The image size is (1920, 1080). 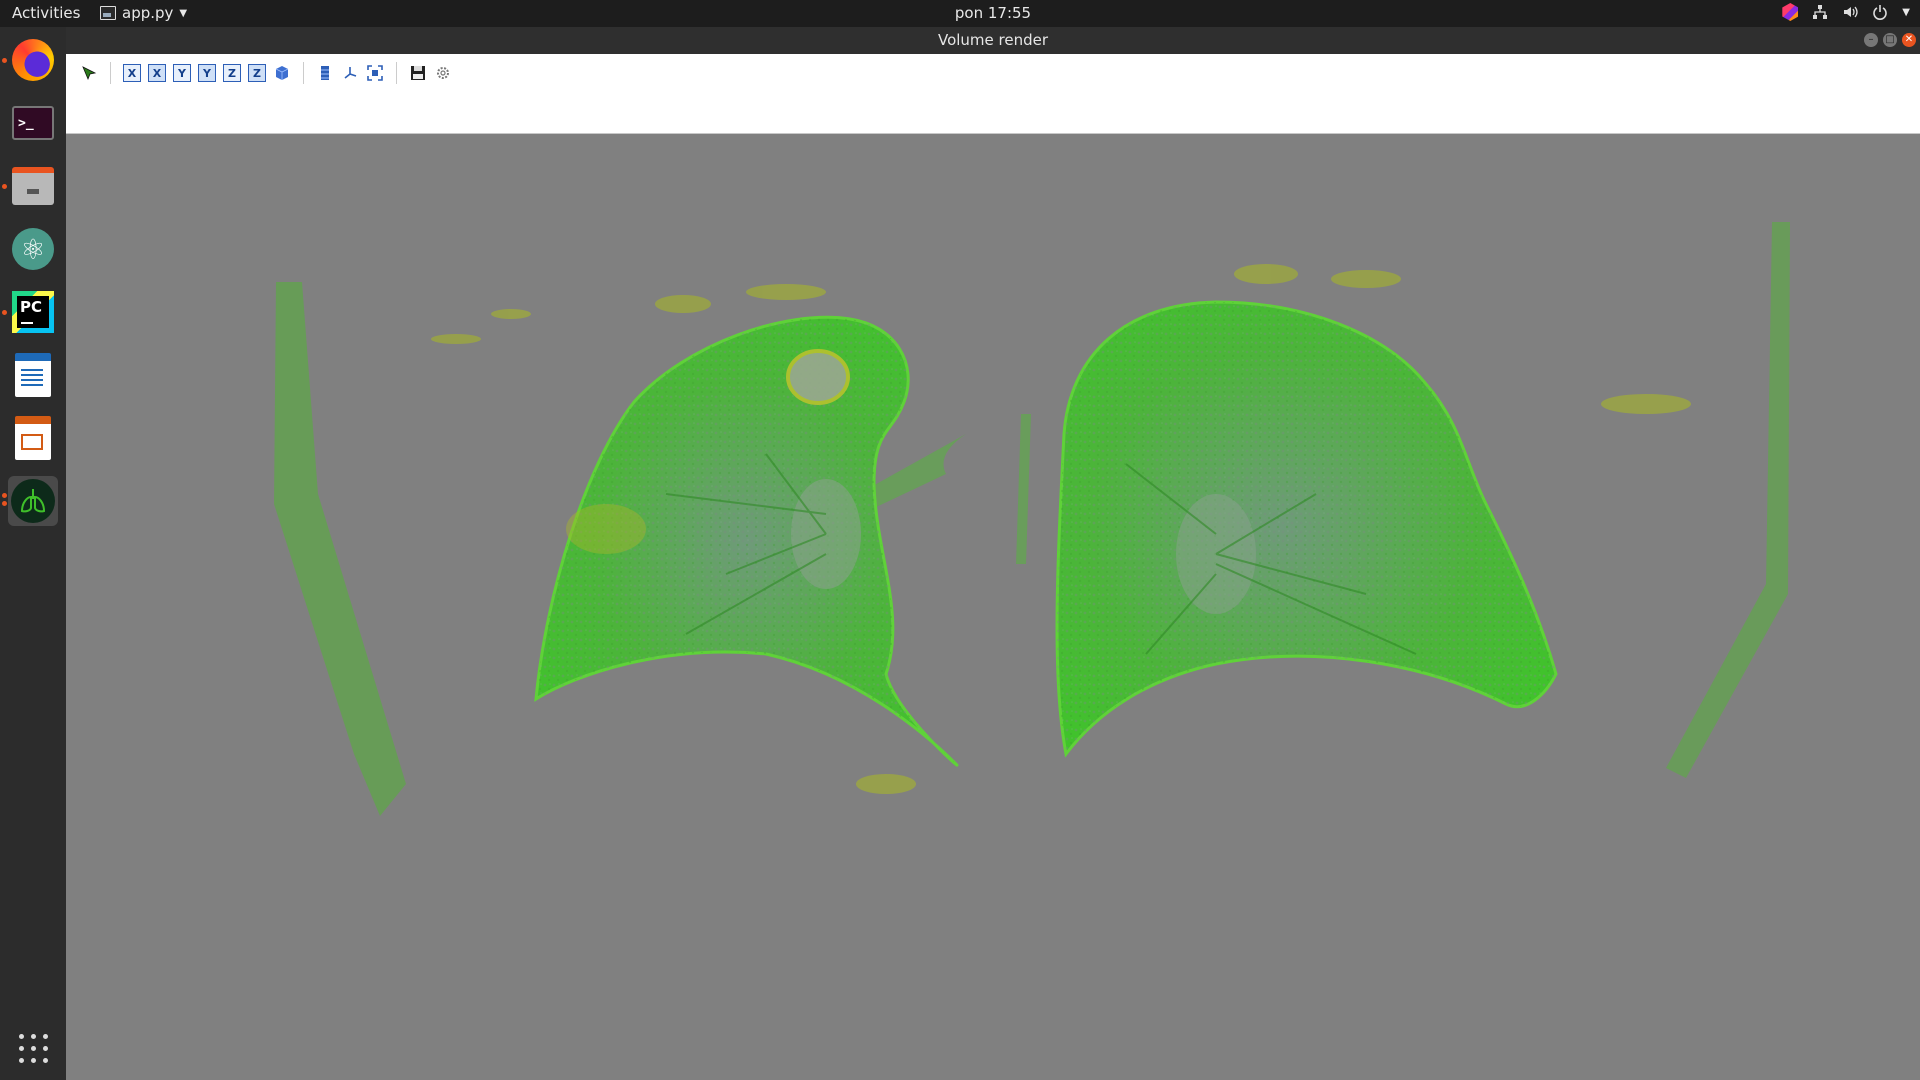 What do you see at coordinates (33, 553) in the screenshot?
I see `dock: >_ ⚛ PC` at bounding box center [33, 553].